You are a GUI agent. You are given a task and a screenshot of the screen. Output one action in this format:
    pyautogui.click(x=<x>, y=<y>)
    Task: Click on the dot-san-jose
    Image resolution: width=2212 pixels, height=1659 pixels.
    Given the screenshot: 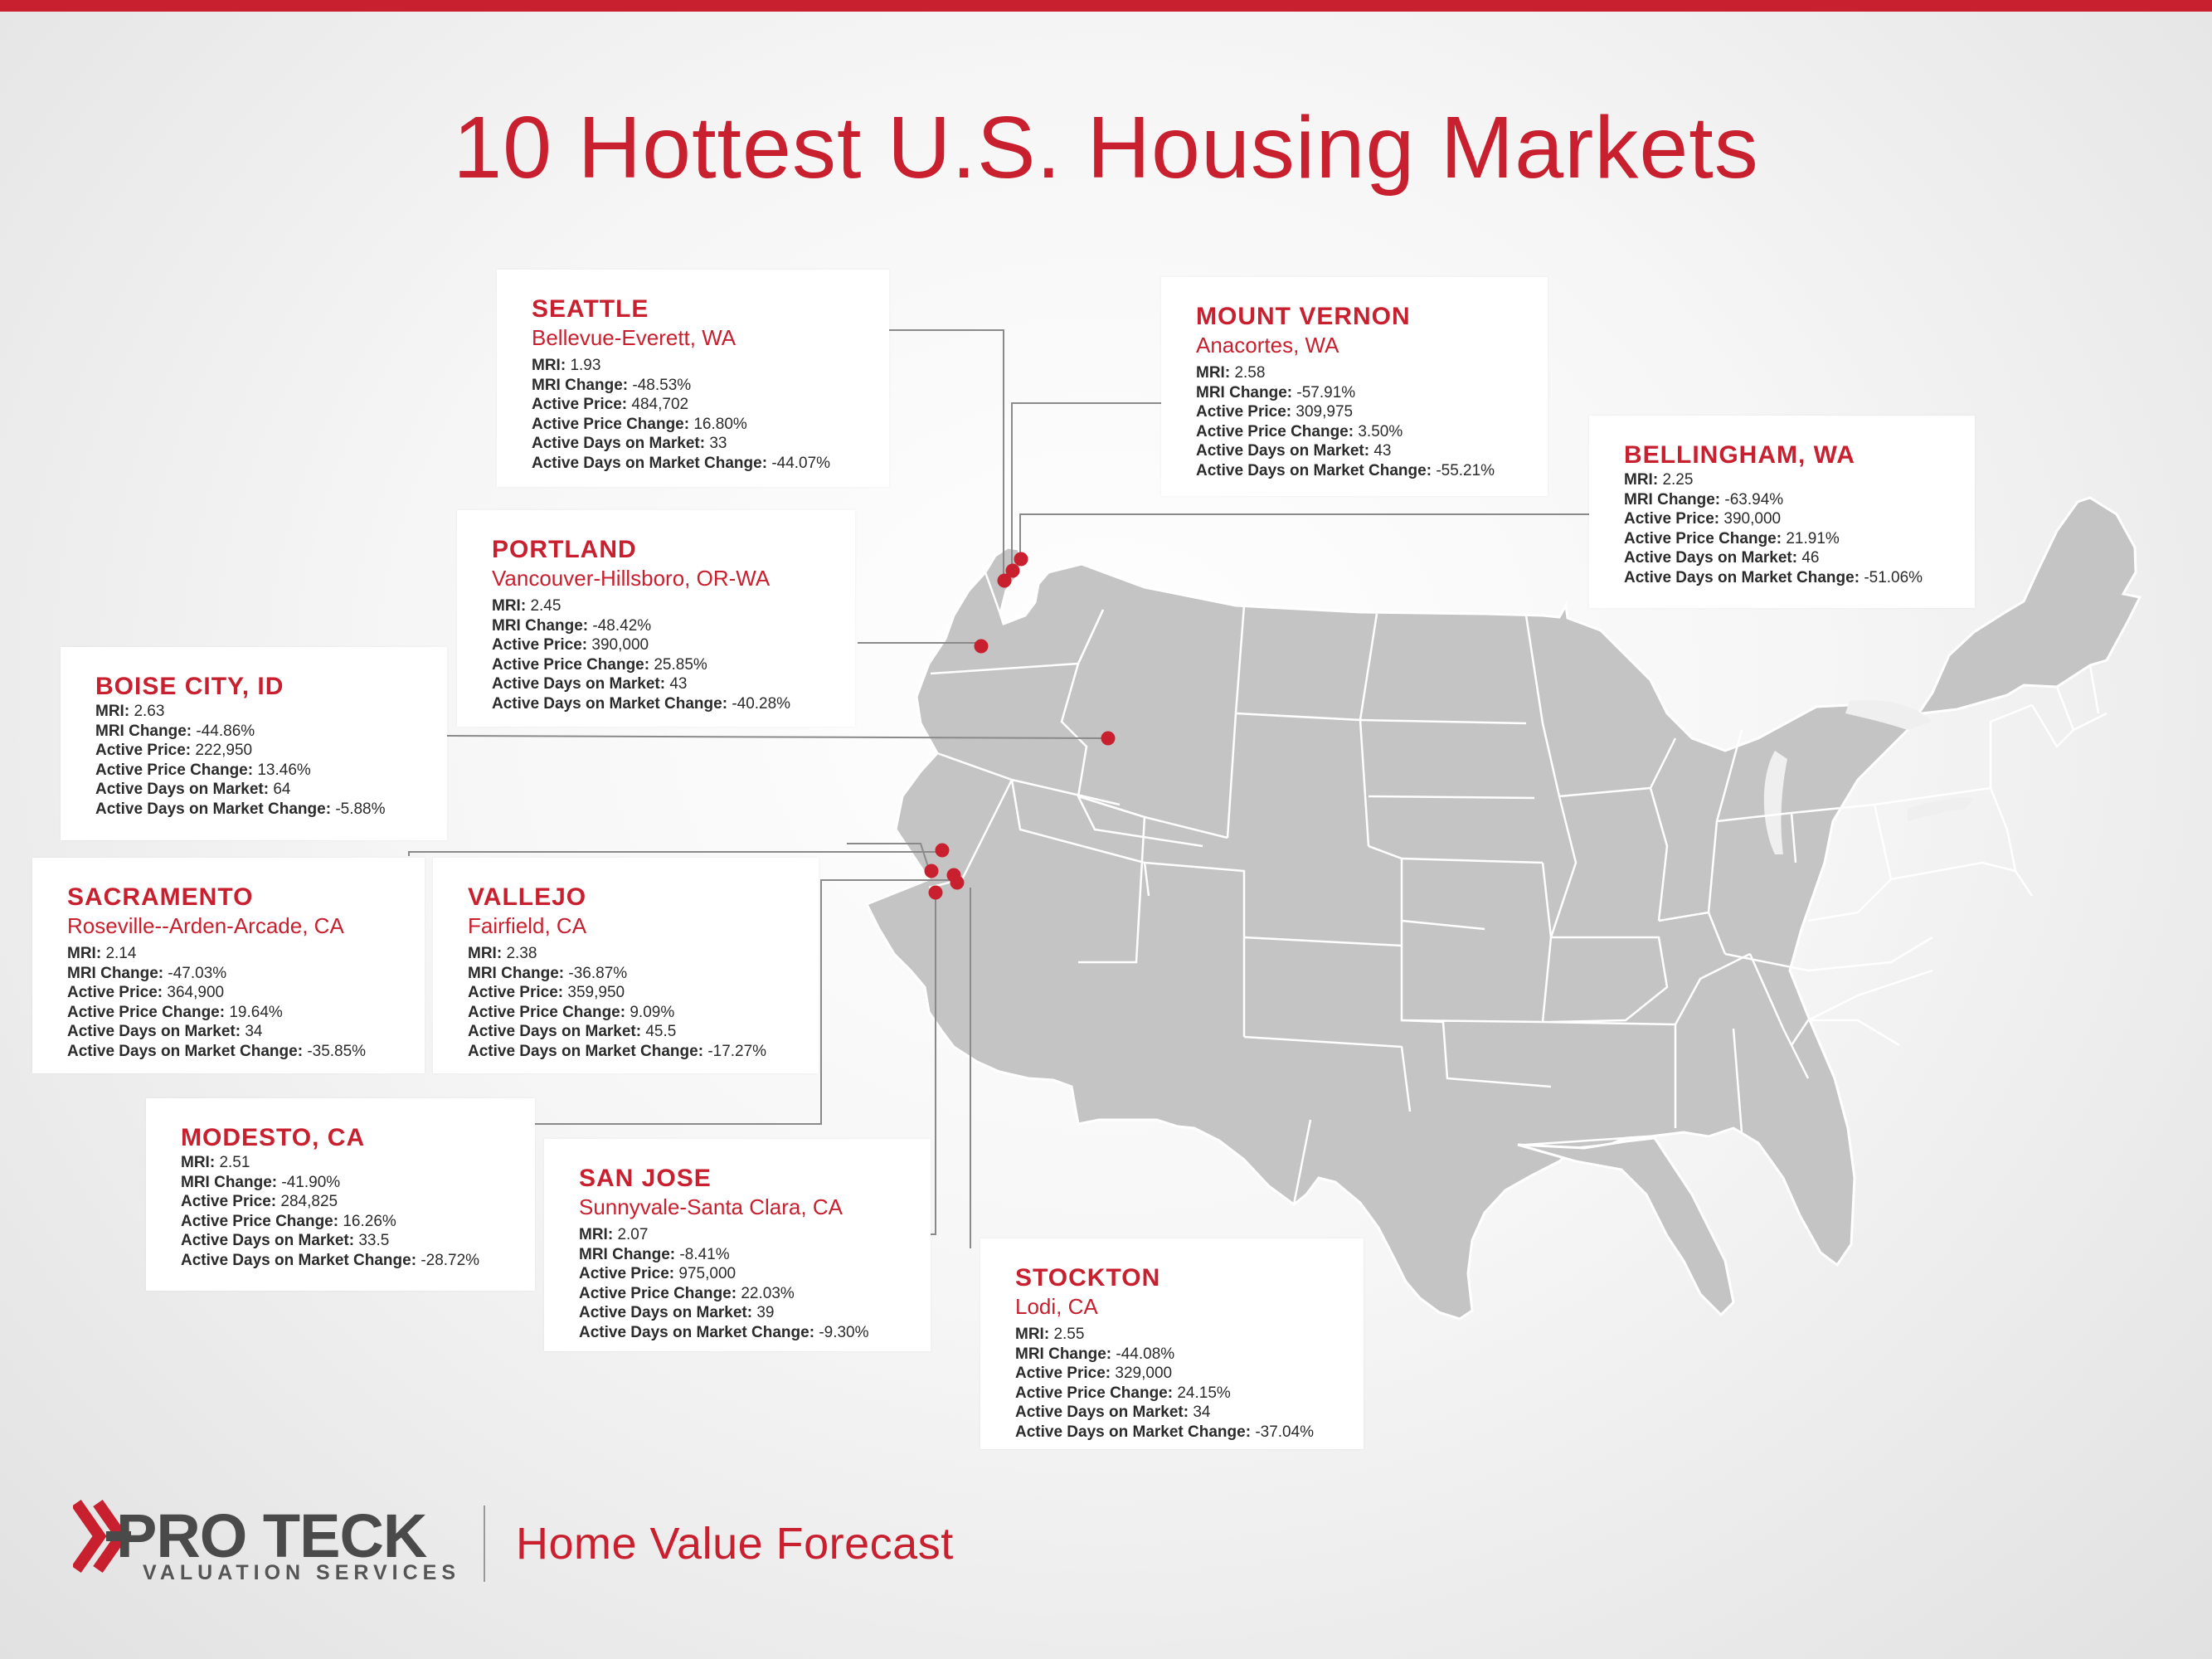 What is the action you would take?
    pyautogui.click(x=935, y=892)
    